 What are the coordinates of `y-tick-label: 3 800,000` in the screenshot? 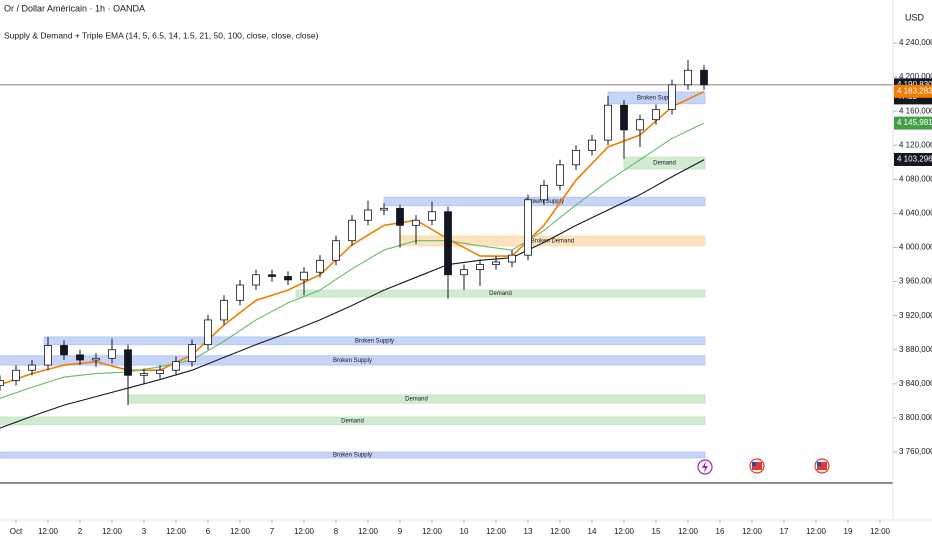 It's located at (915, 417).